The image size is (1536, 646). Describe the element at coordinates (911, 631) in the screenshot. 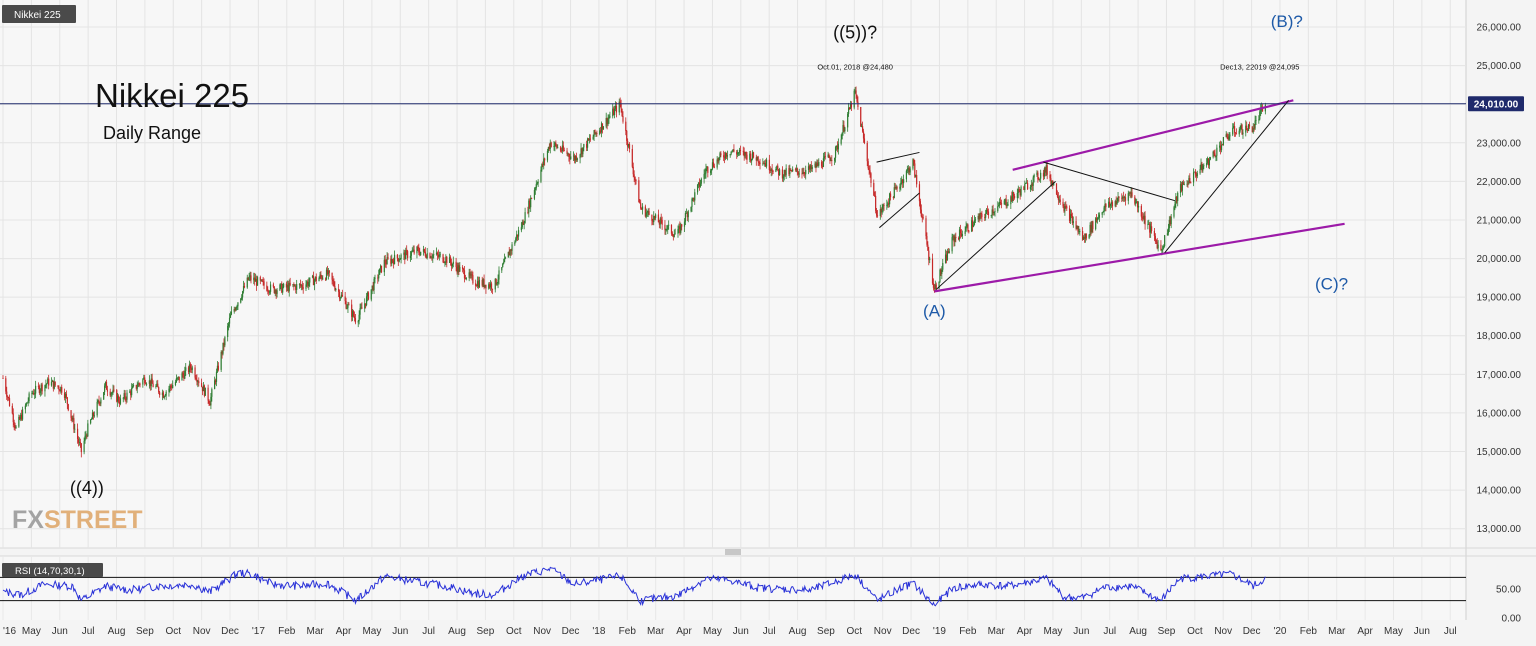

I see `date-tick: Dec` at that location.